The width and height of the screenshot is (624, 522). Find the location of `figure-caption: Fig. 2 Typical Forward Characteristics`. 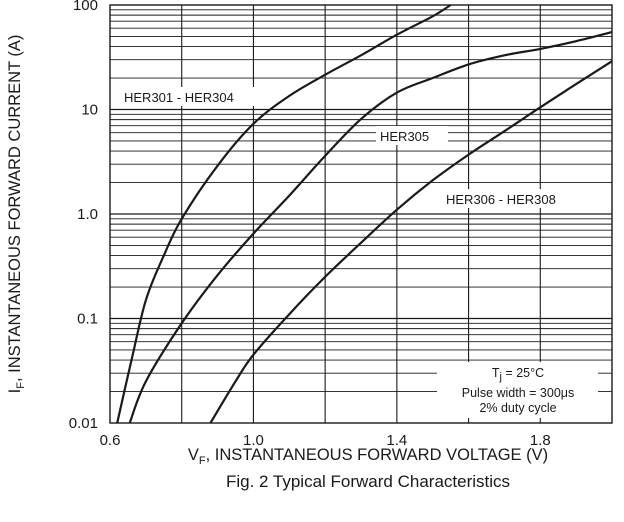

figure-caption: Fig. 2 Typical Forward Characteristics is located at coordinates (368, 481).